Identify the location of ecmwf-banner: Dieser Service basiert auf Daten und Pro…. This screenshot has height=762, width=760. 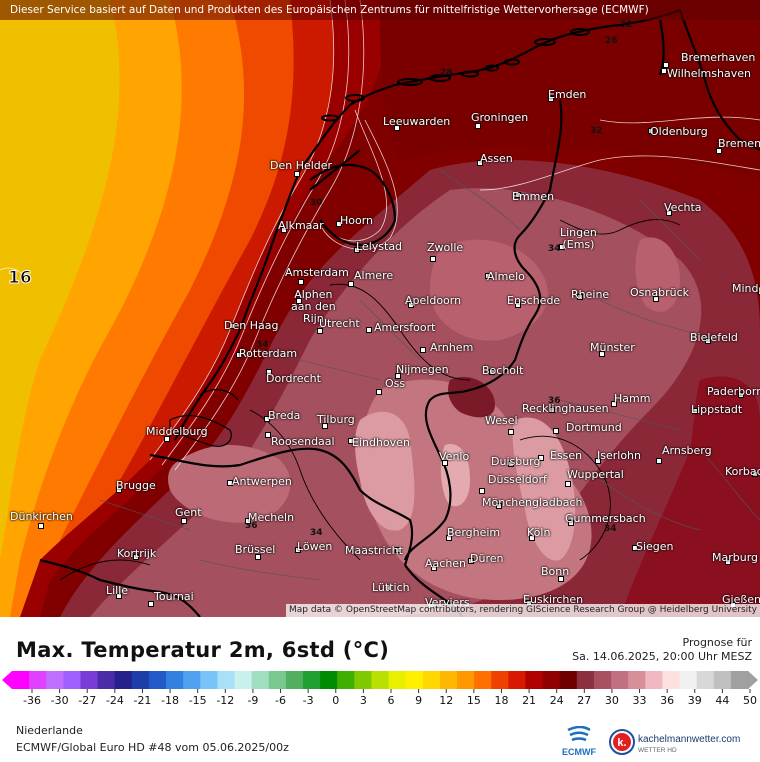
(380, 10).